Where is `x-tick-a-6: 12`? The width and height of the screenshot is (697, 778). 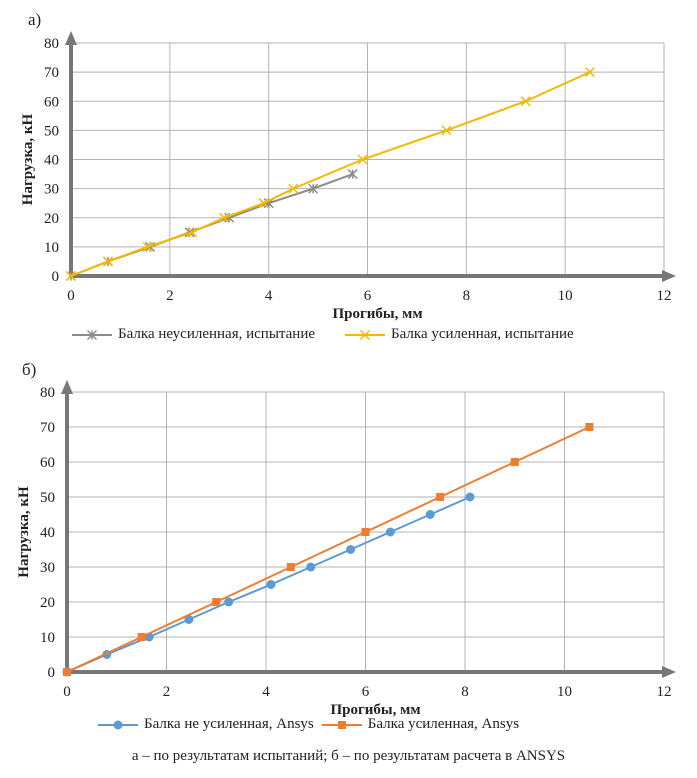
x-tick-a-6: 12 is located at coordinates (664, 296).